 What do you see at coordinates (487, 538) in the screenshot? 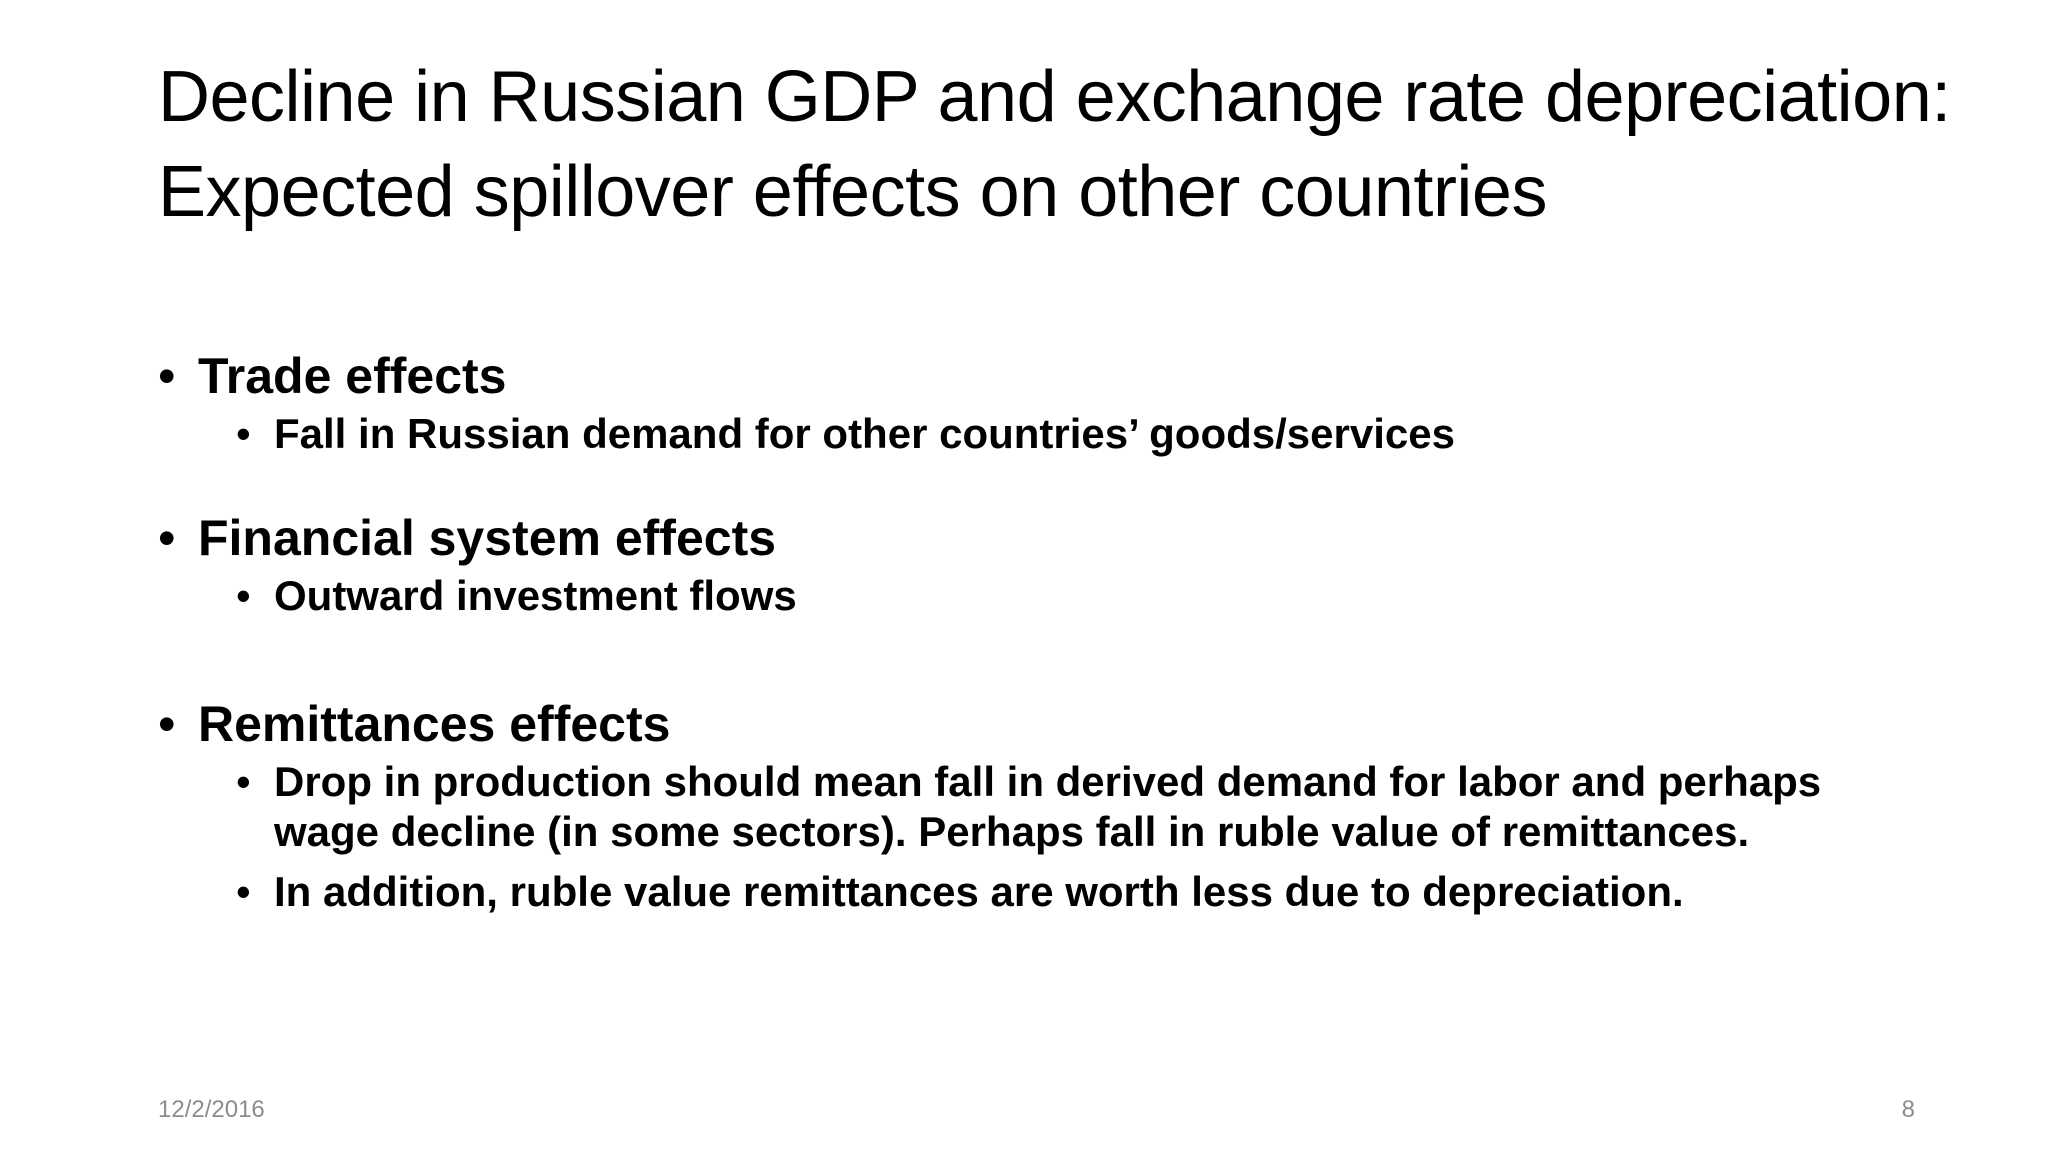
I see `section-heading: Financial system effects` at bounding box center [487, 538].